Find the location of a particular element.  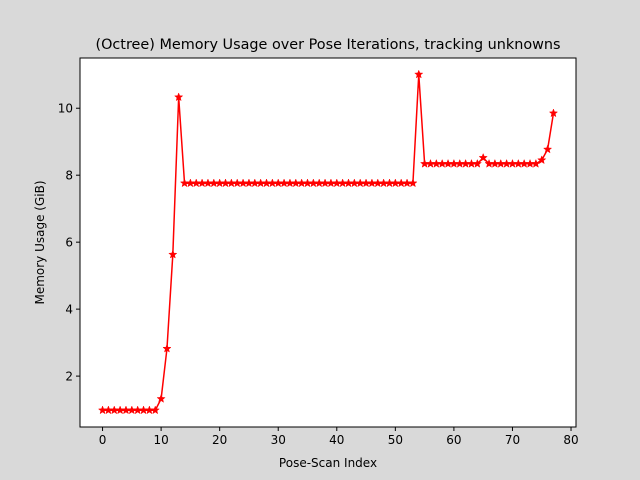

x-tick-label: 20 is located at coordinates (219, 440).